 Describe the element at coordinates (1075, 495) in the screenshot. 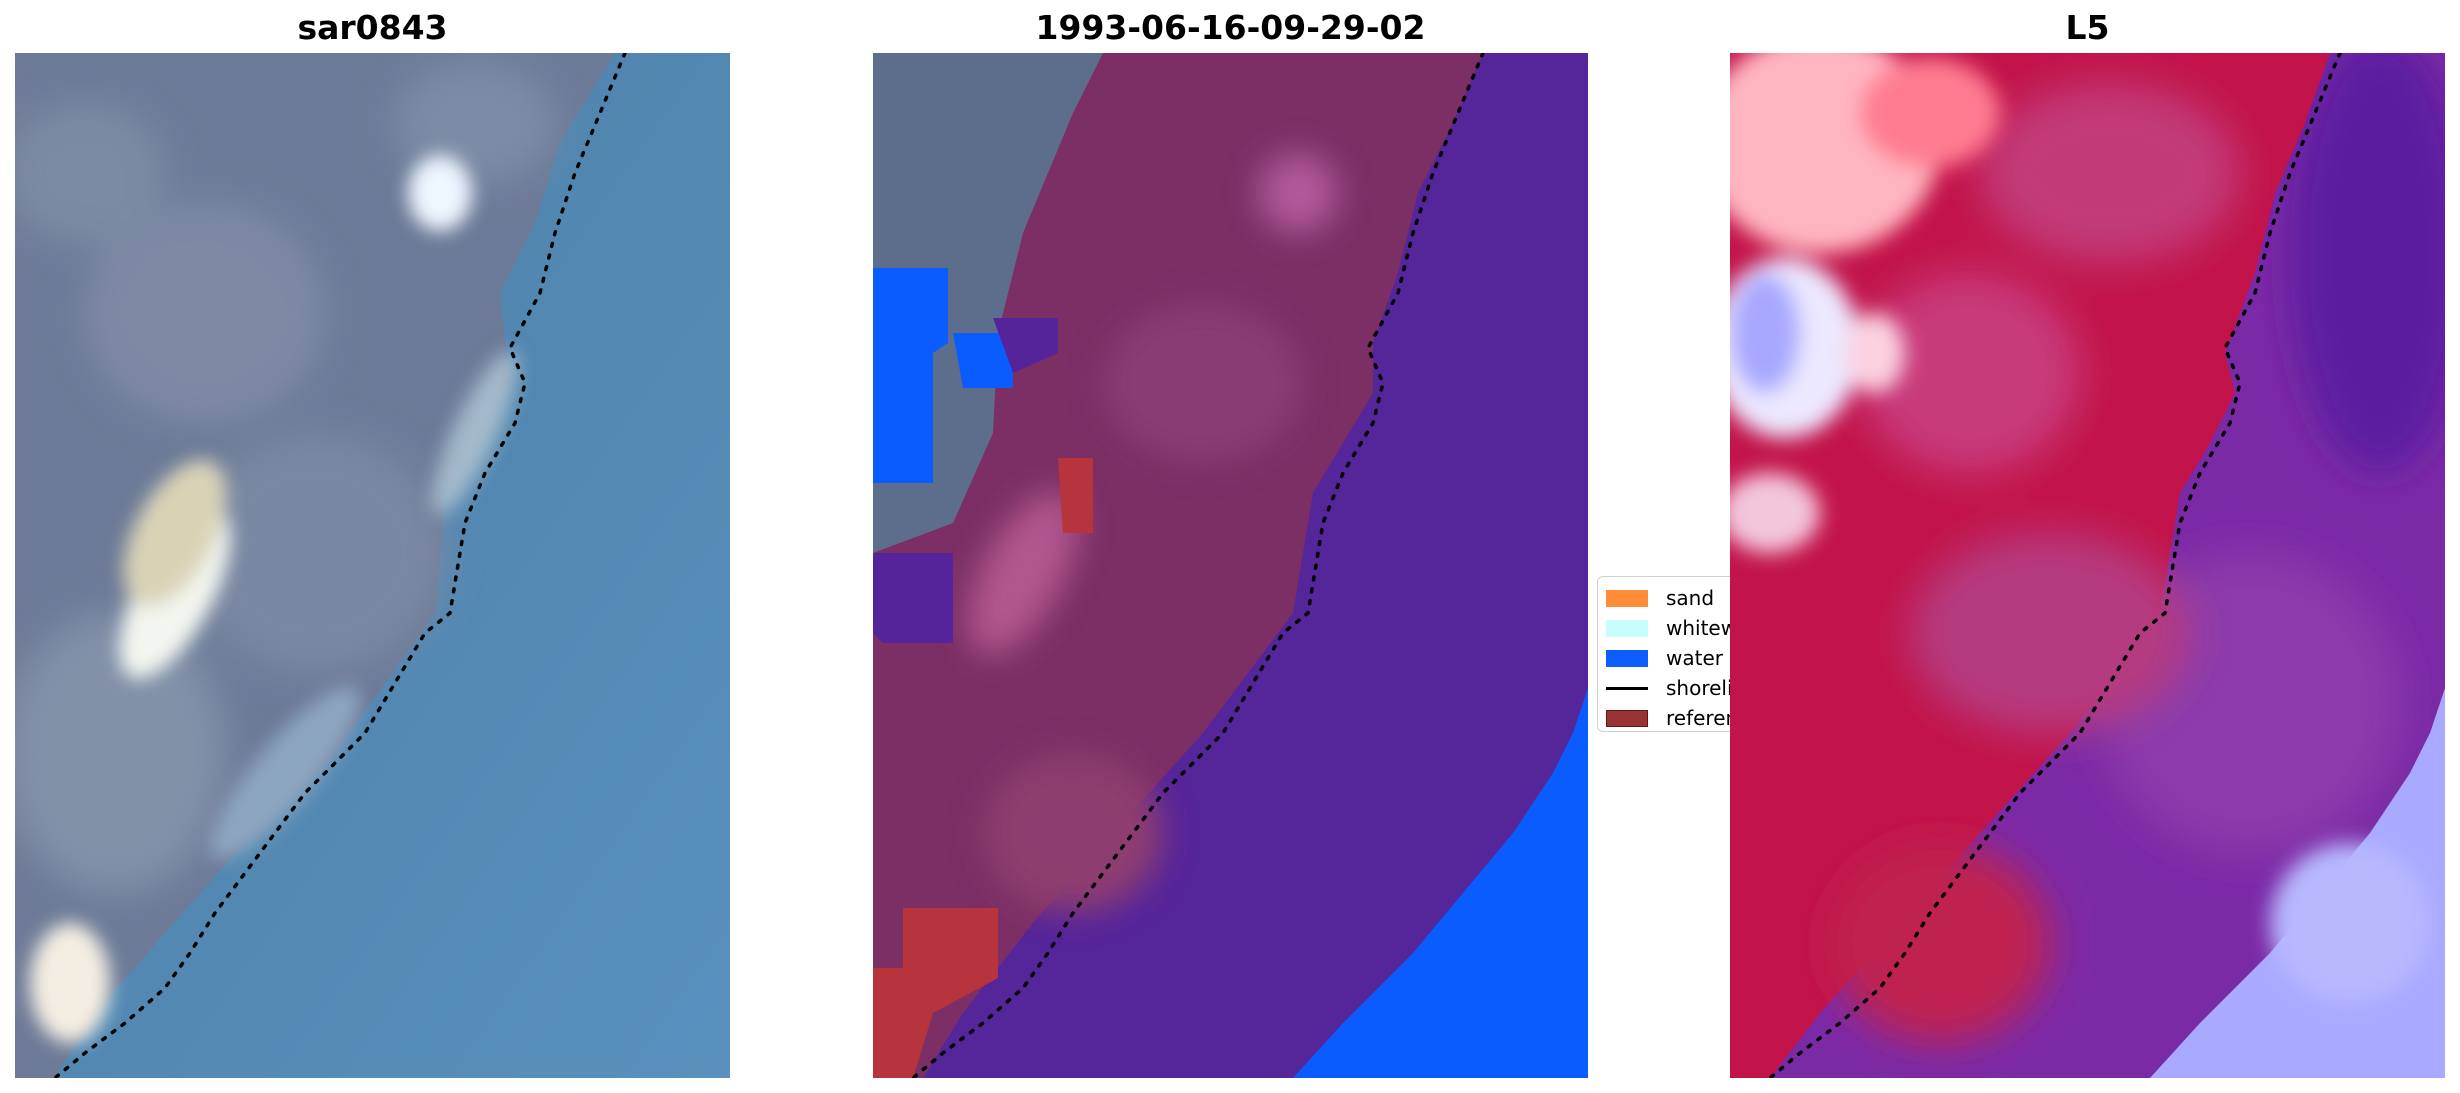

I see `buffer-patch-mid` at that location.